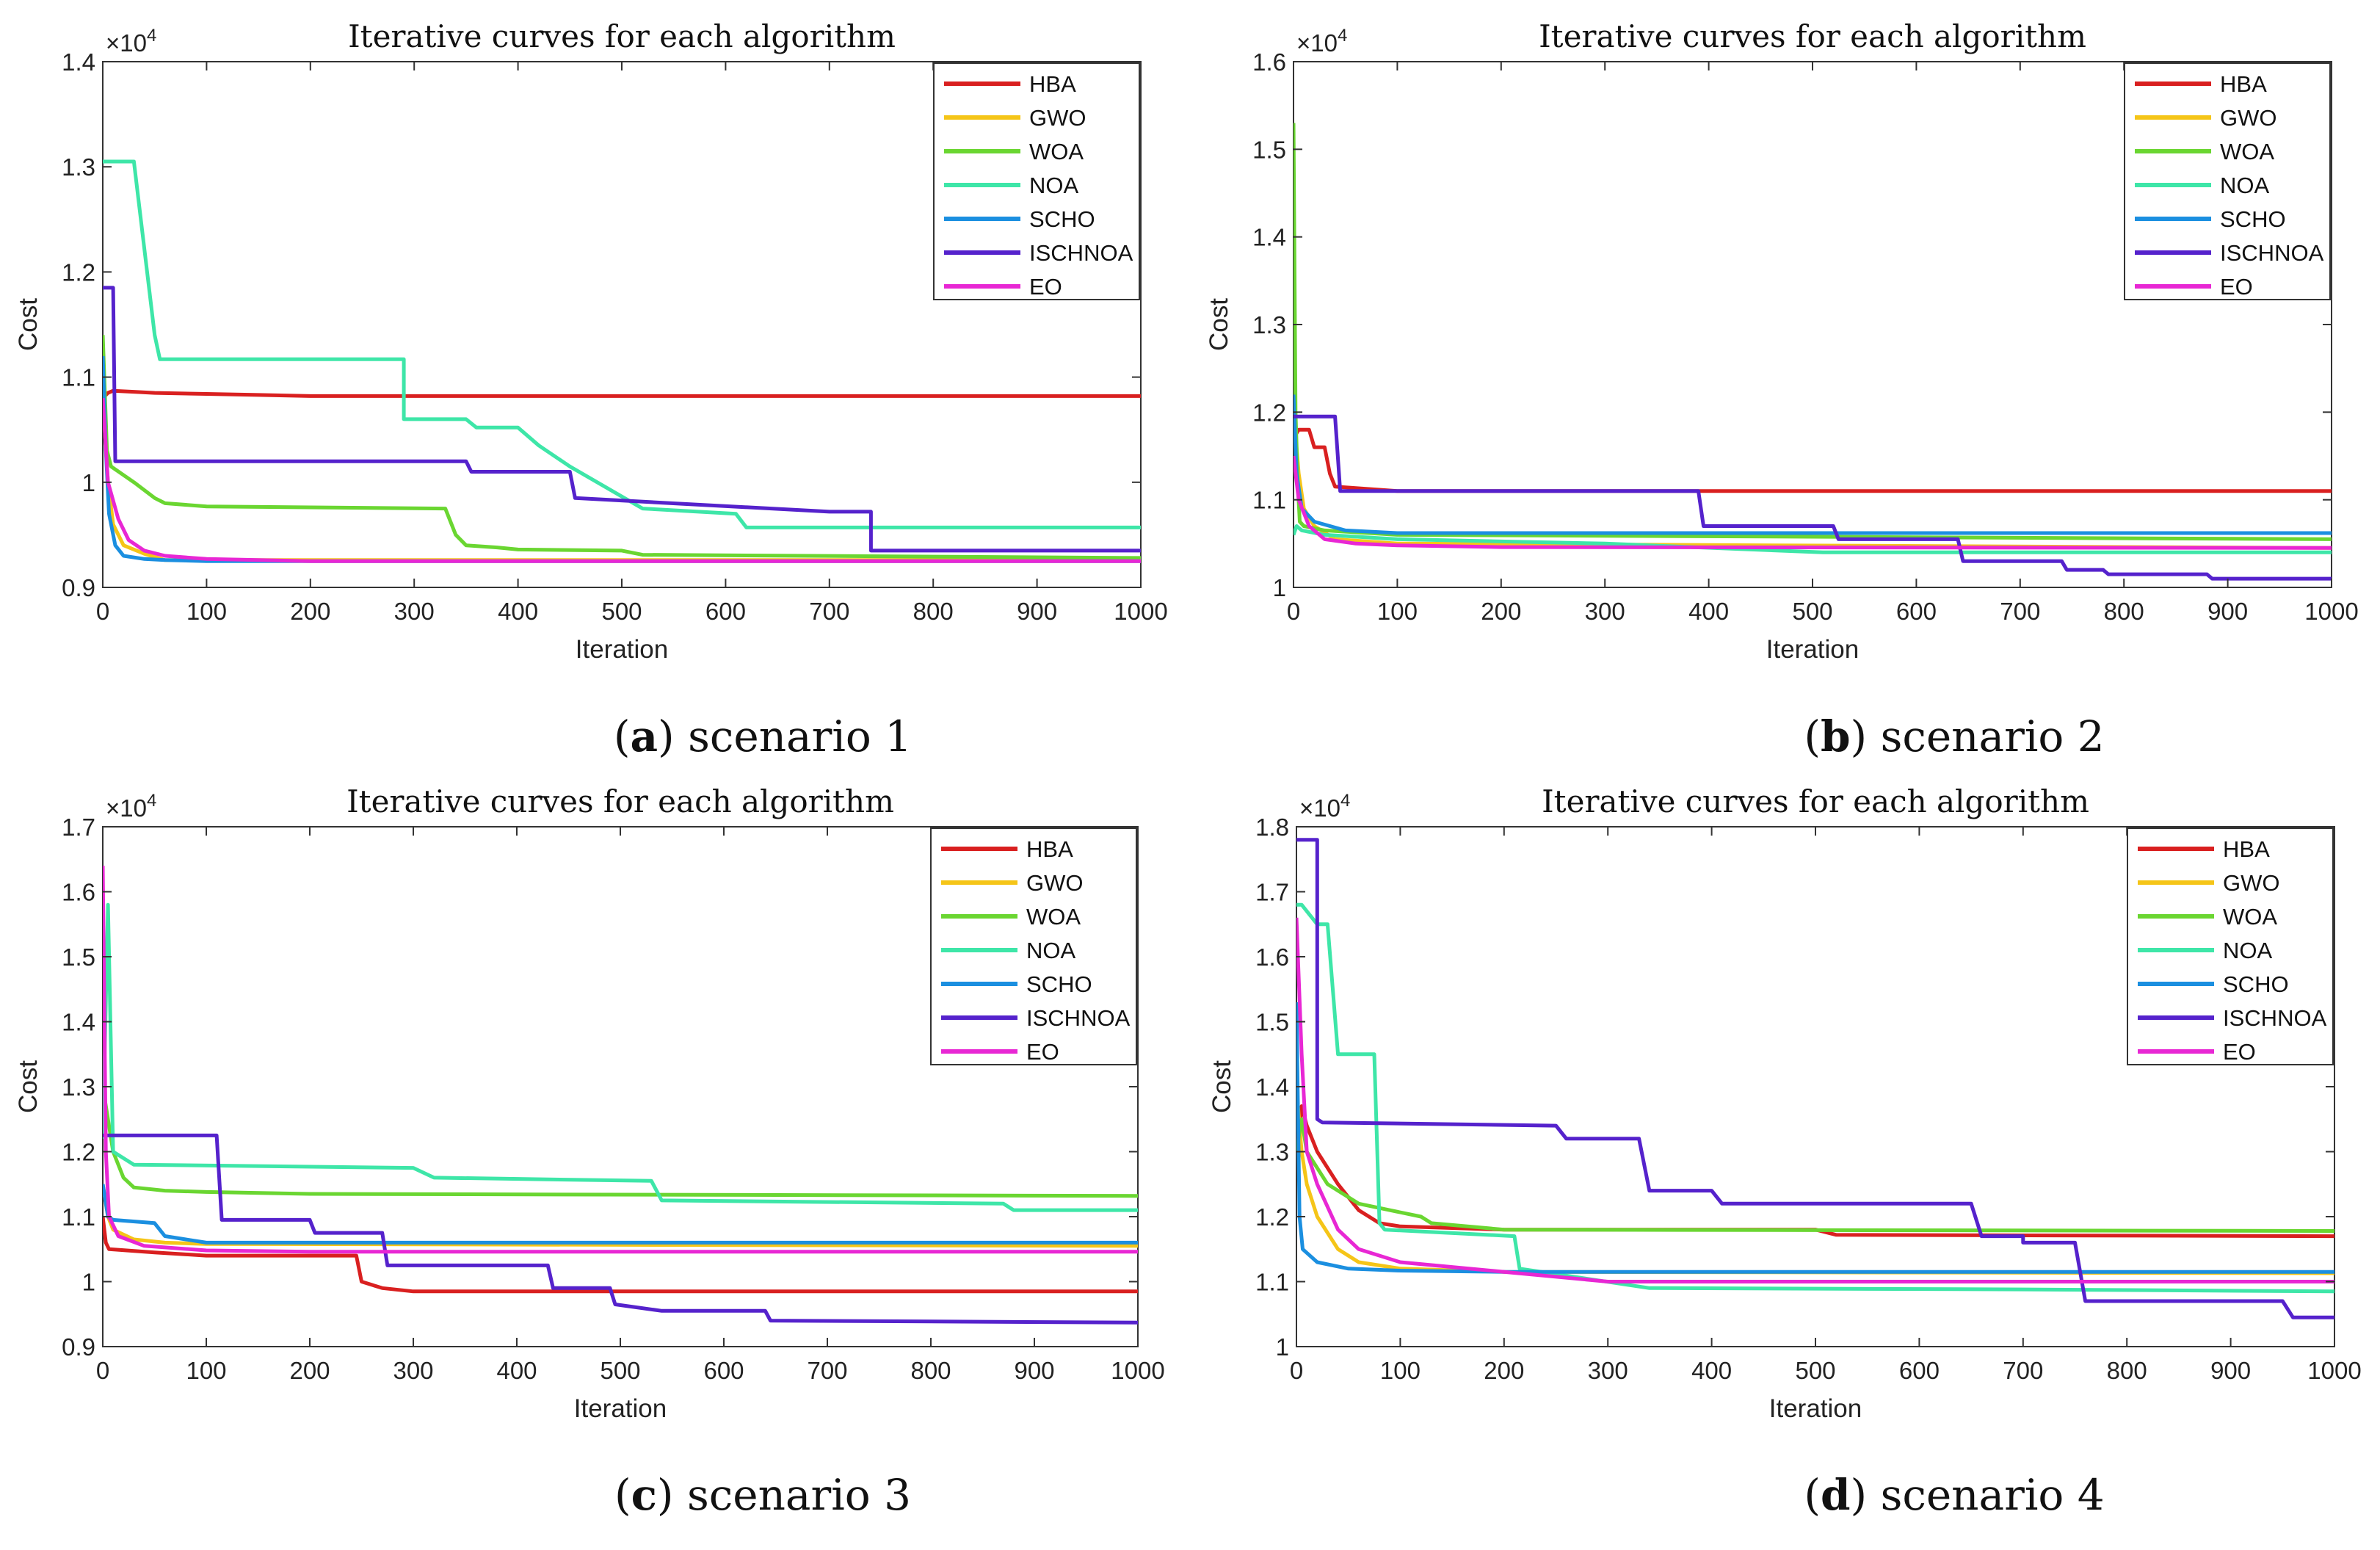 This screenshot has width=2380, height=1550. I want to click on series-line-hba, so click(622, 393).